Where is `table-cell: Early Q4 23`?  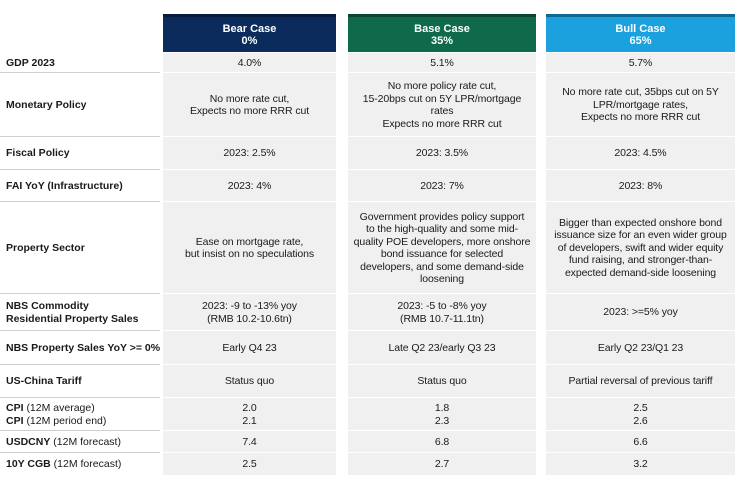 table-cell: Early Q4 23 is located at coordinates (249, 348).